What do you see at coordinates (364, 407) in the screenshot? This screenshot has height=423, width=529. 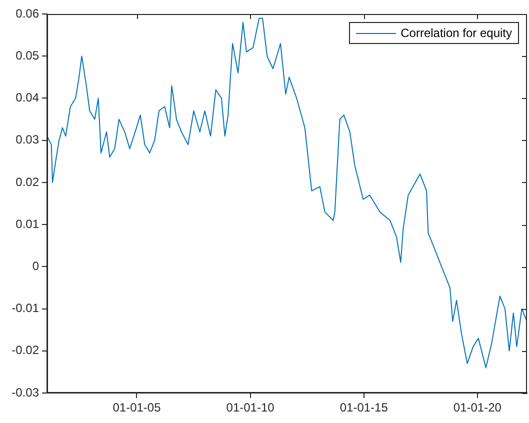 I see `x-tick-label: 01-01-15` at bounding box center [364, 407].